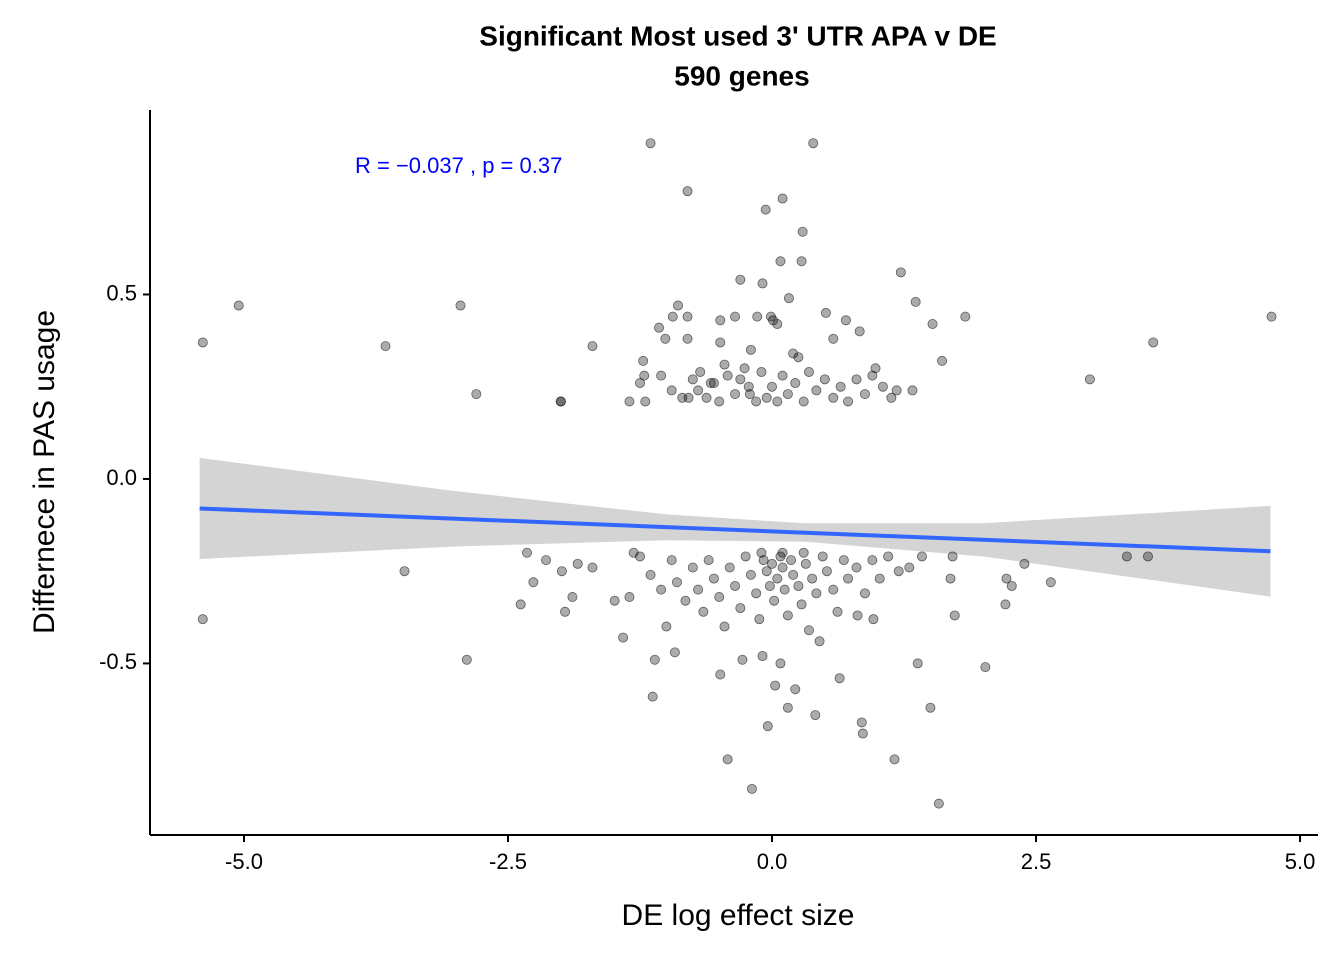 The width and height of the screenshot is (1344, 960). What do you see at coordinates (737, 35) in the screenshot?
I see `chart-title: Significant Most used 3' UTR APA v DE` at bounding box center [737, 35].